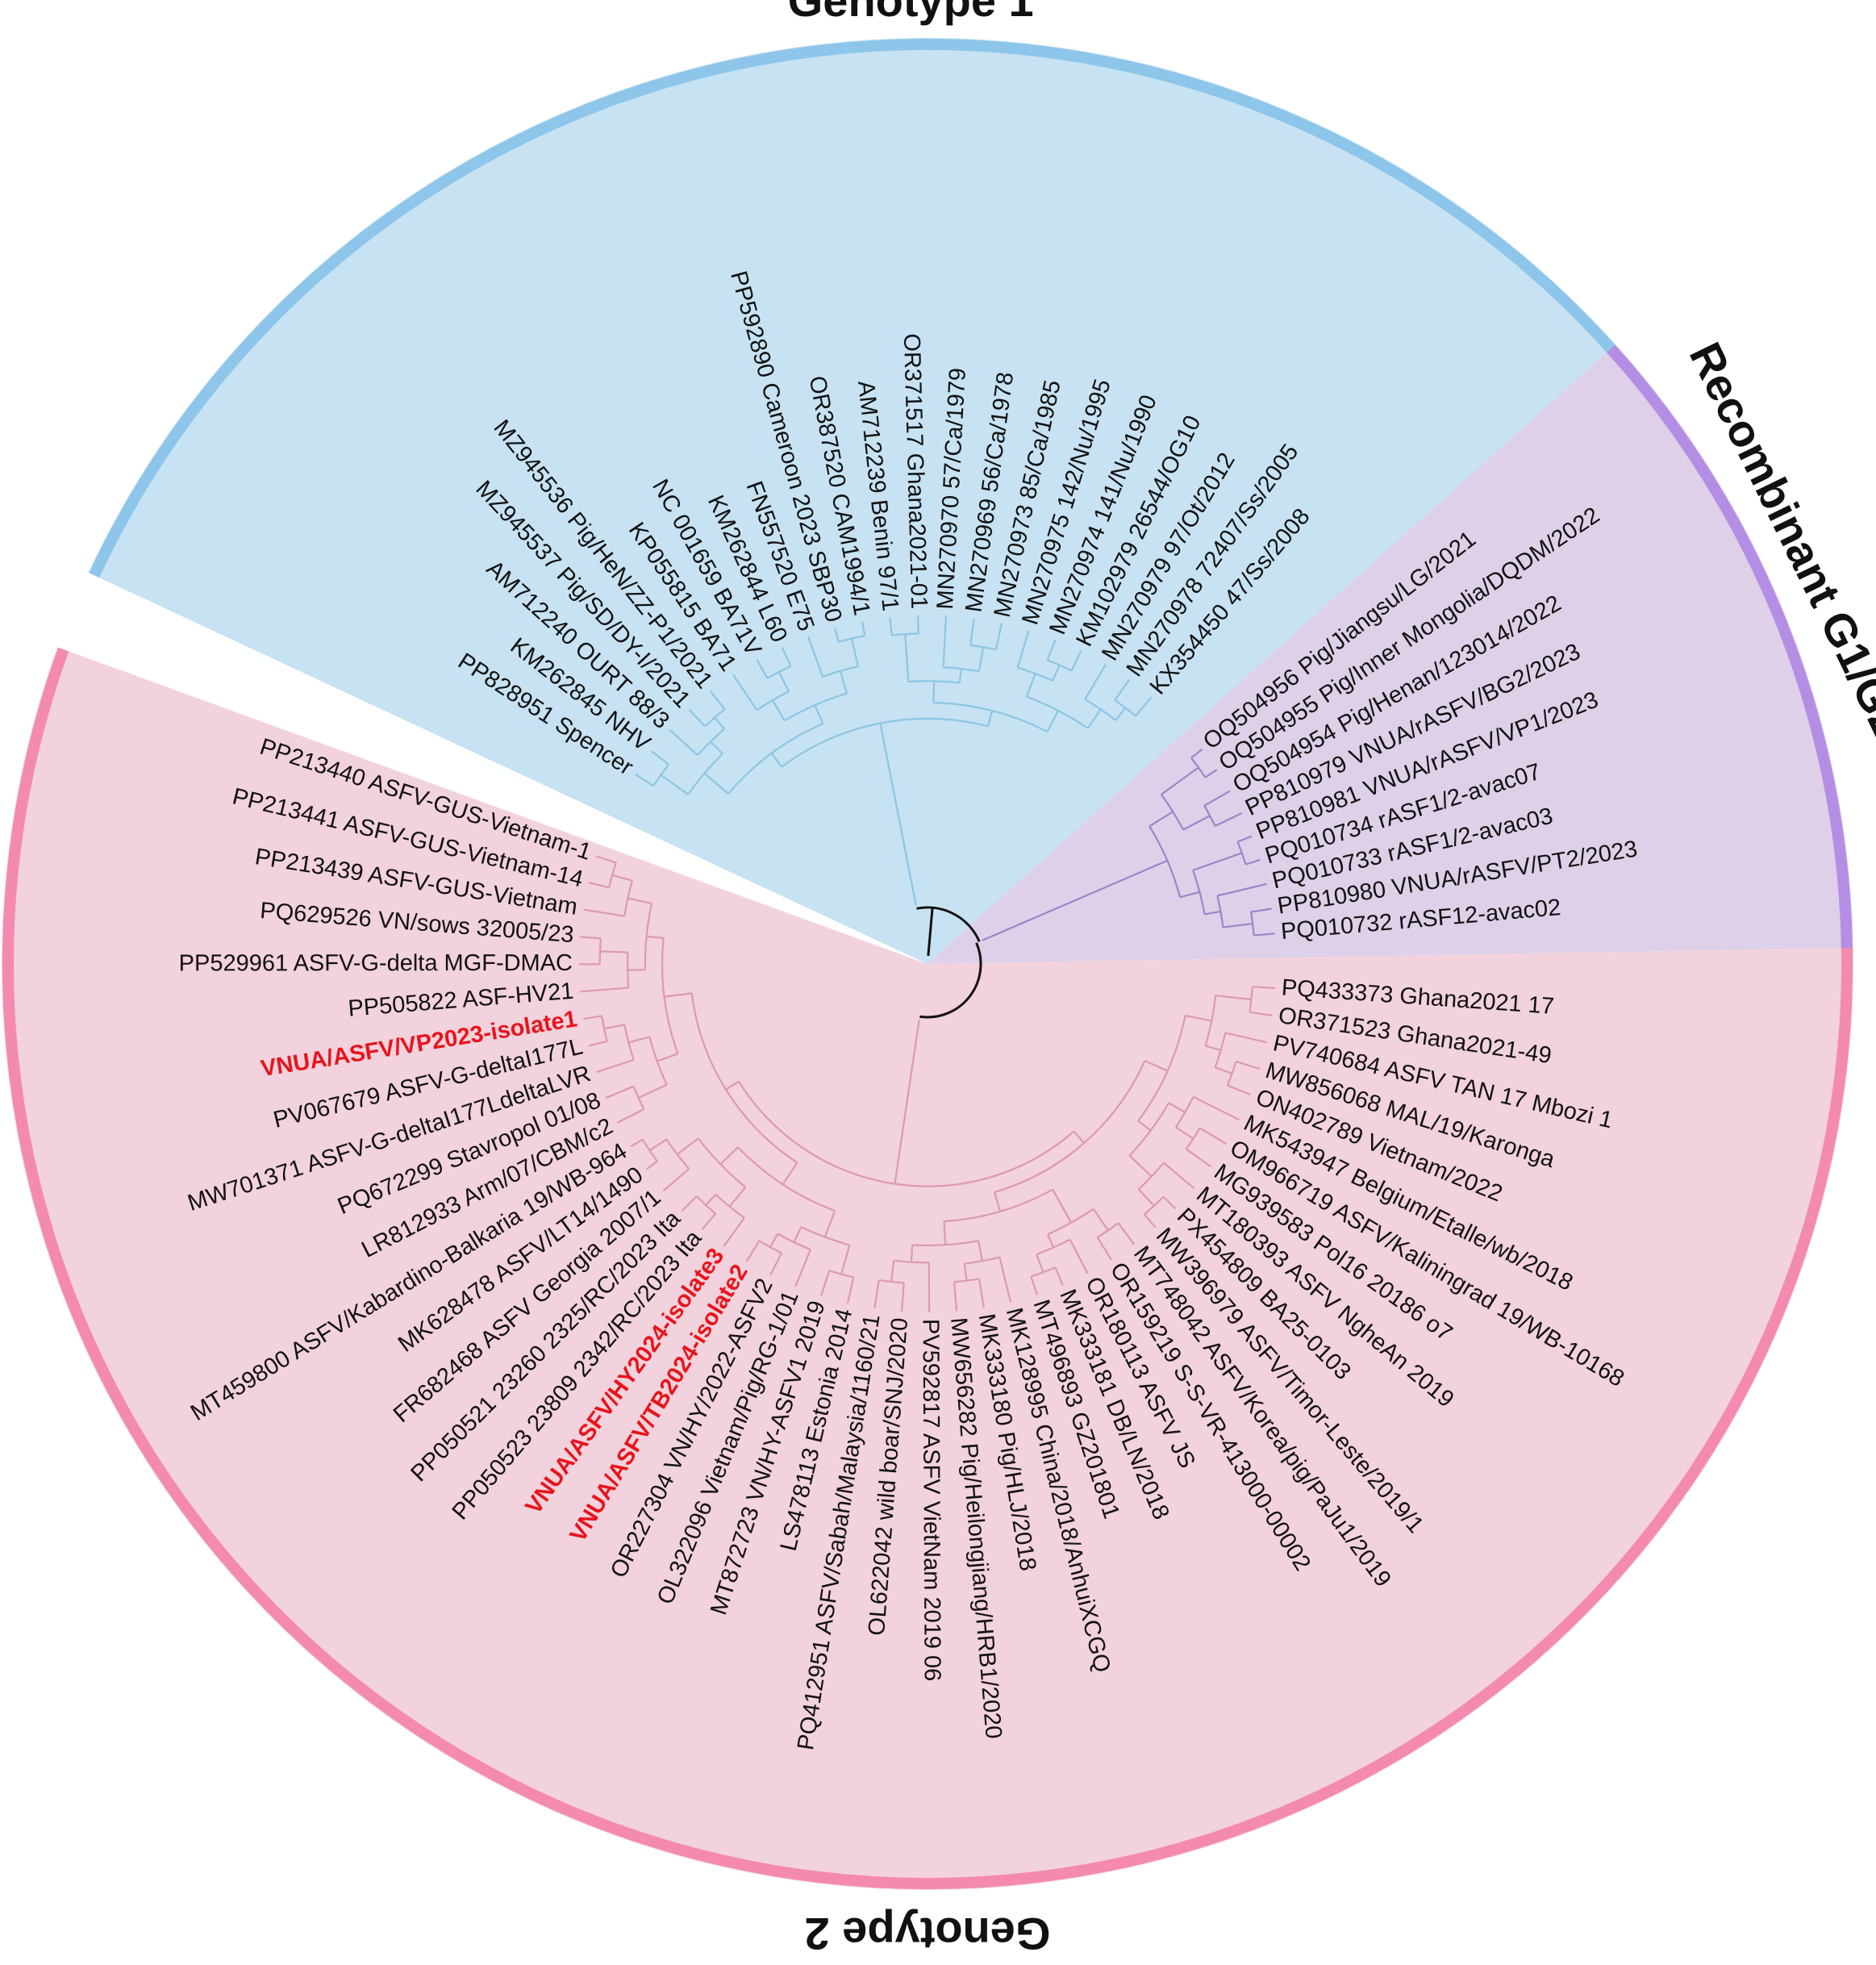 Image resolution: width=1876 pixels, height=1965 pixels. I want to click on recombinant-branch-arc, so click(1252, 924).